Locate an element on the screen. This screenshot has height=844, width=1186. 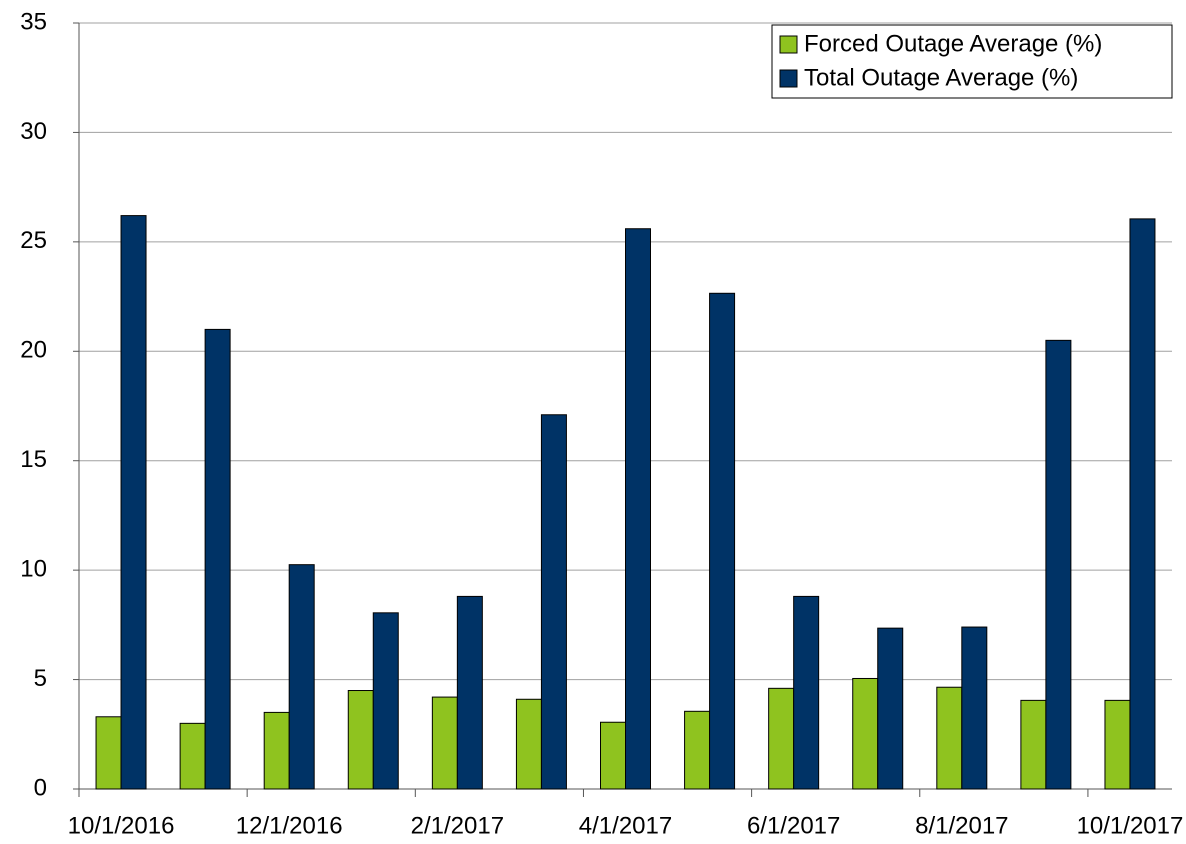
x-tick-label: 10/1/2017 is located at coordinates (1130, 825).